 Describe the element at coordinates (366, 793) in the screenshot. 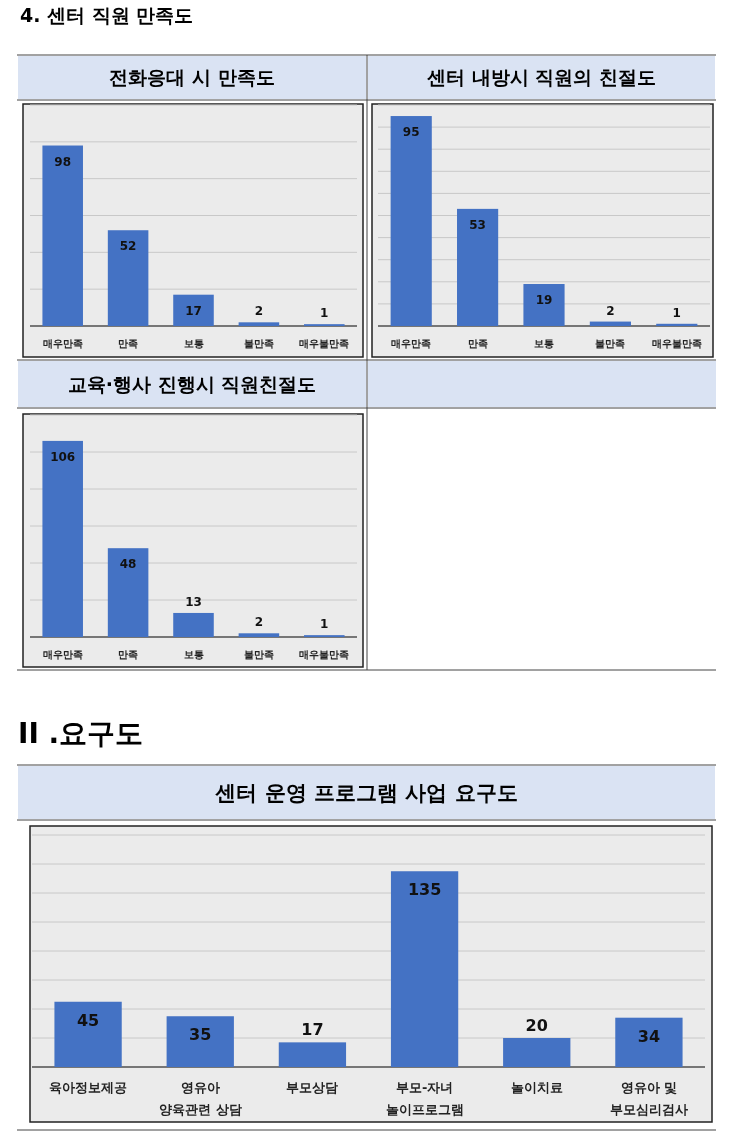

I see `chart-title: 센터 운영 프로그램 사업 요구도` at that location.